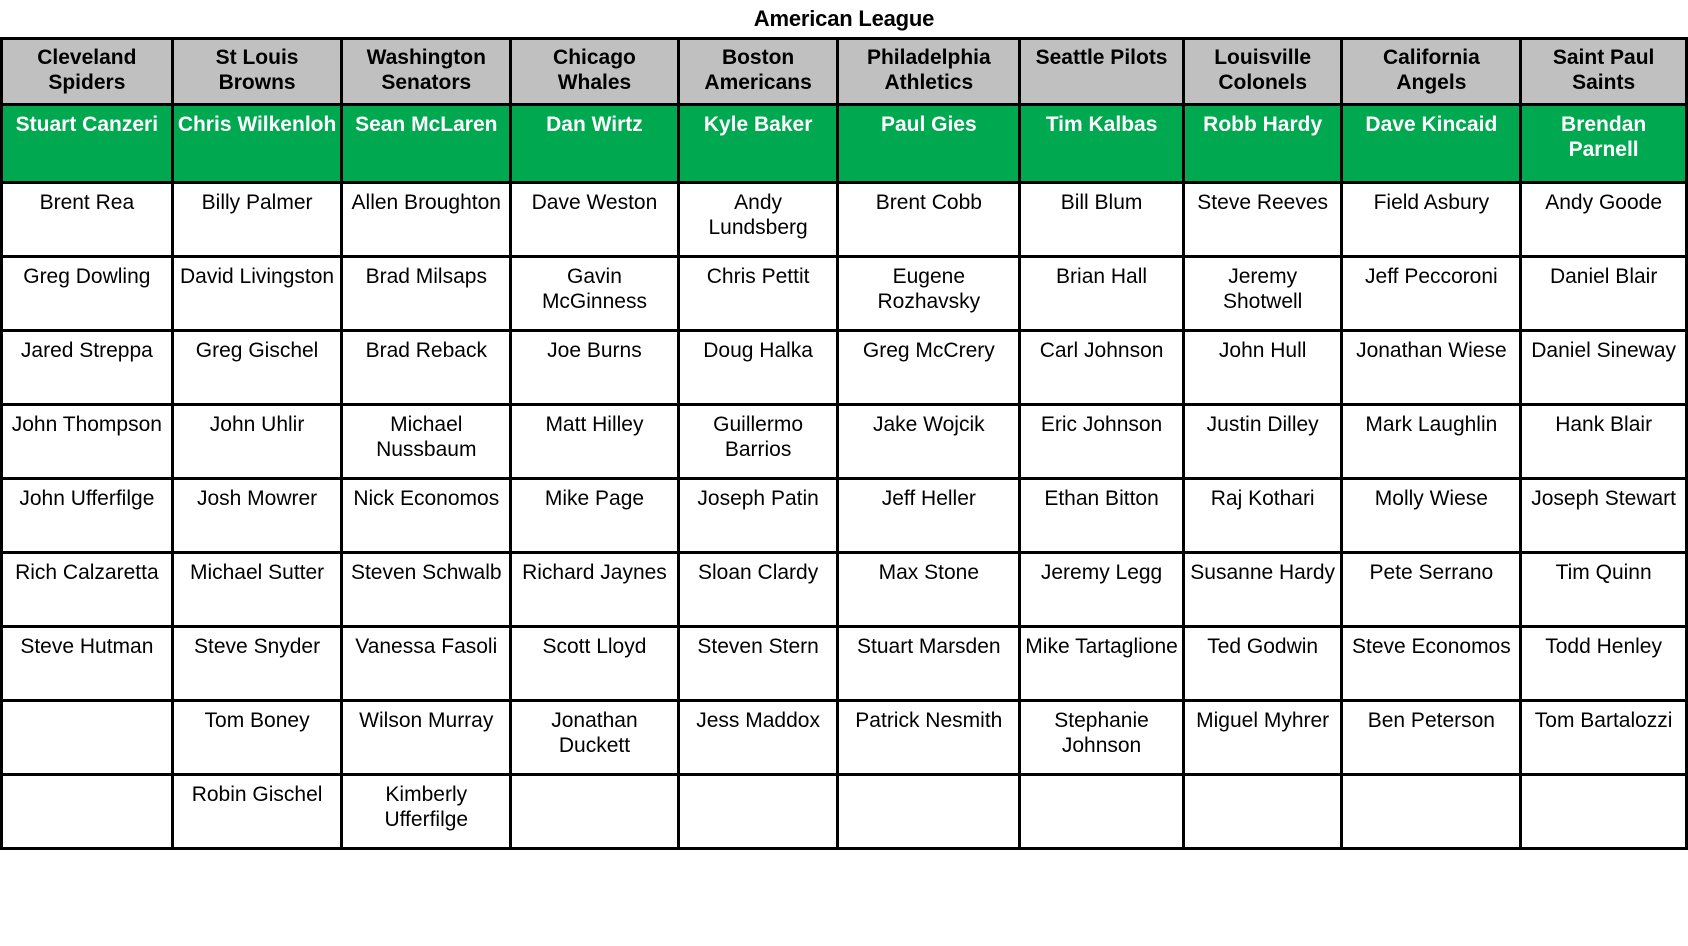  Describe the element at coordinates (426, 441) in the screenshot. I see `player-cell: Michael Nussbaum` at that location.